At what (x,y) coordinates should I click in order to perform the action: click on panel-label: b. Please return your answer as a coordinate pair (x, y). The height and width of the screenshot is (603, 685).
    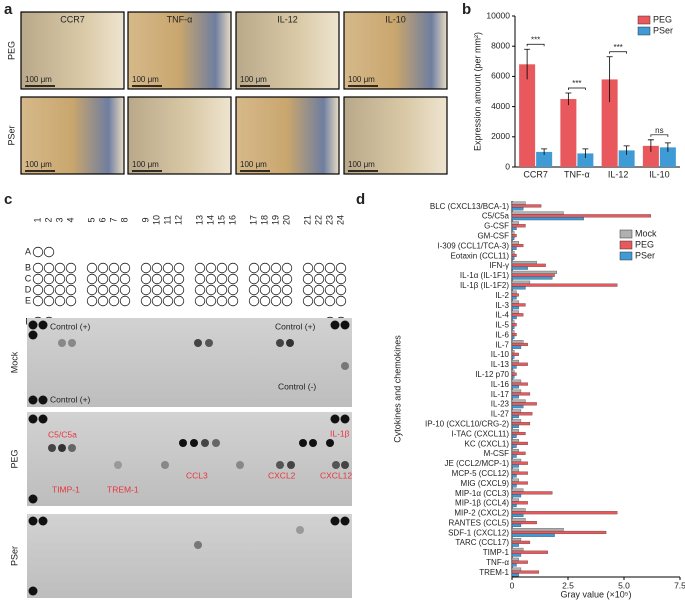
    Looking at the image, I should click on (466, 9).